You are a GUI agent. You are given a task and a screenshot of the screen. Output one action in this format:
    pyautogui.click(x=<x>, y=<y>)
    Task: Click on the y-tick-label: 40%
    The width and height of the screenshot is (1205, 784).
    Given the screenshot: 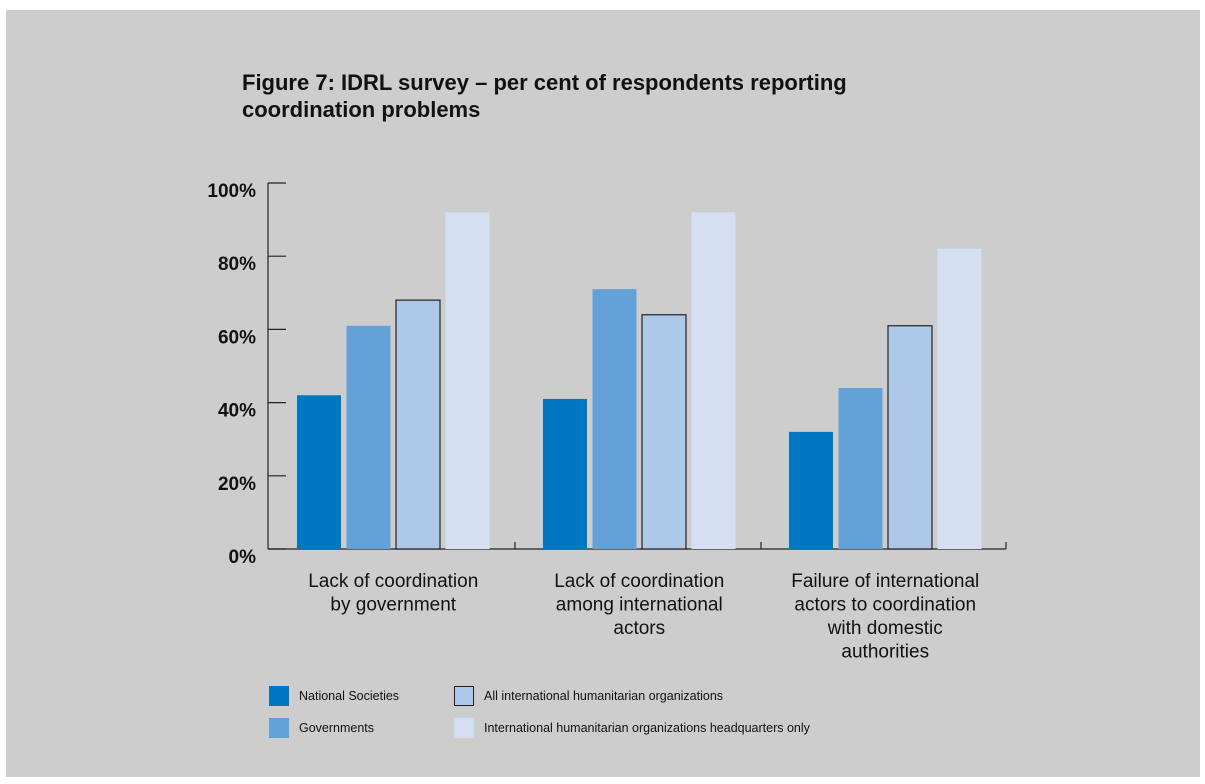 What is the action you would take?
    pyautogui.click(x=237, y=411)
    